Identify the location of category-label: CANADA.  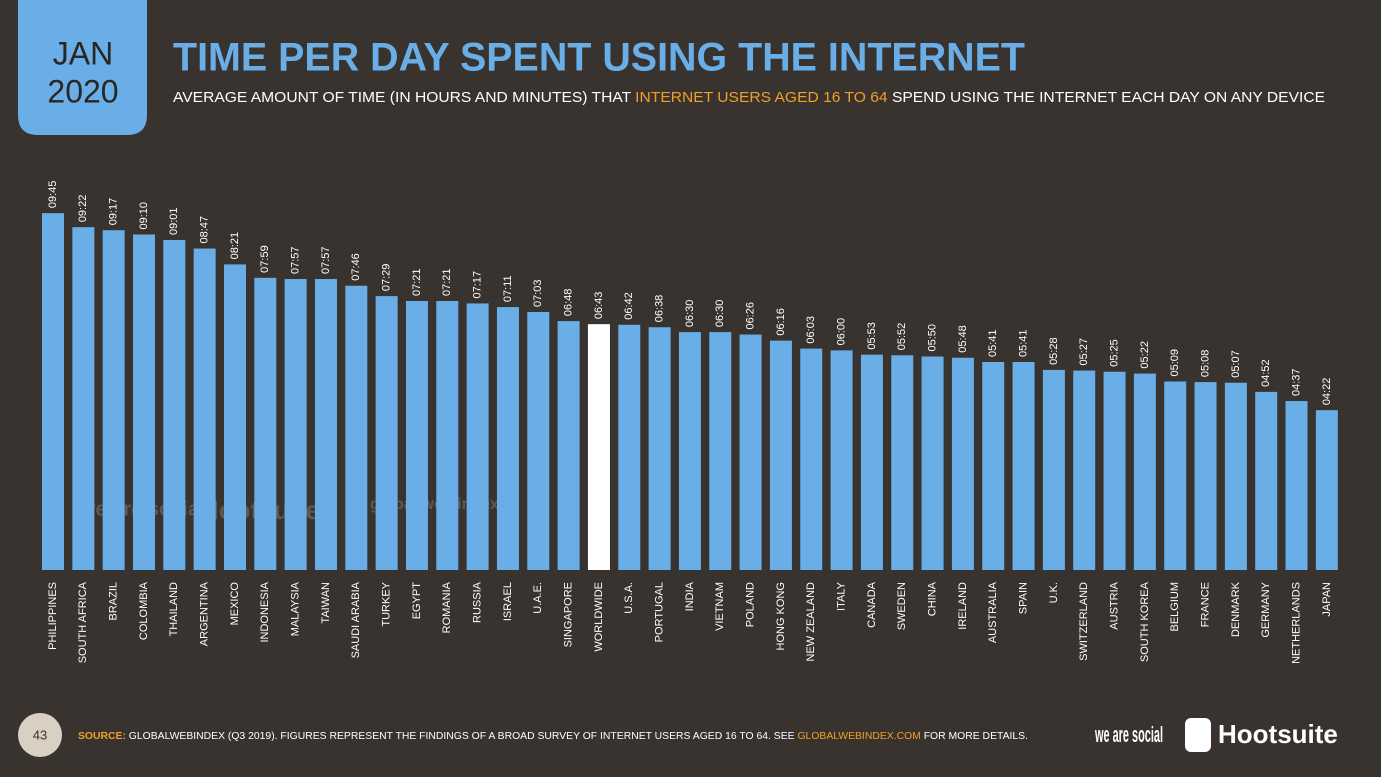
(872, 604).